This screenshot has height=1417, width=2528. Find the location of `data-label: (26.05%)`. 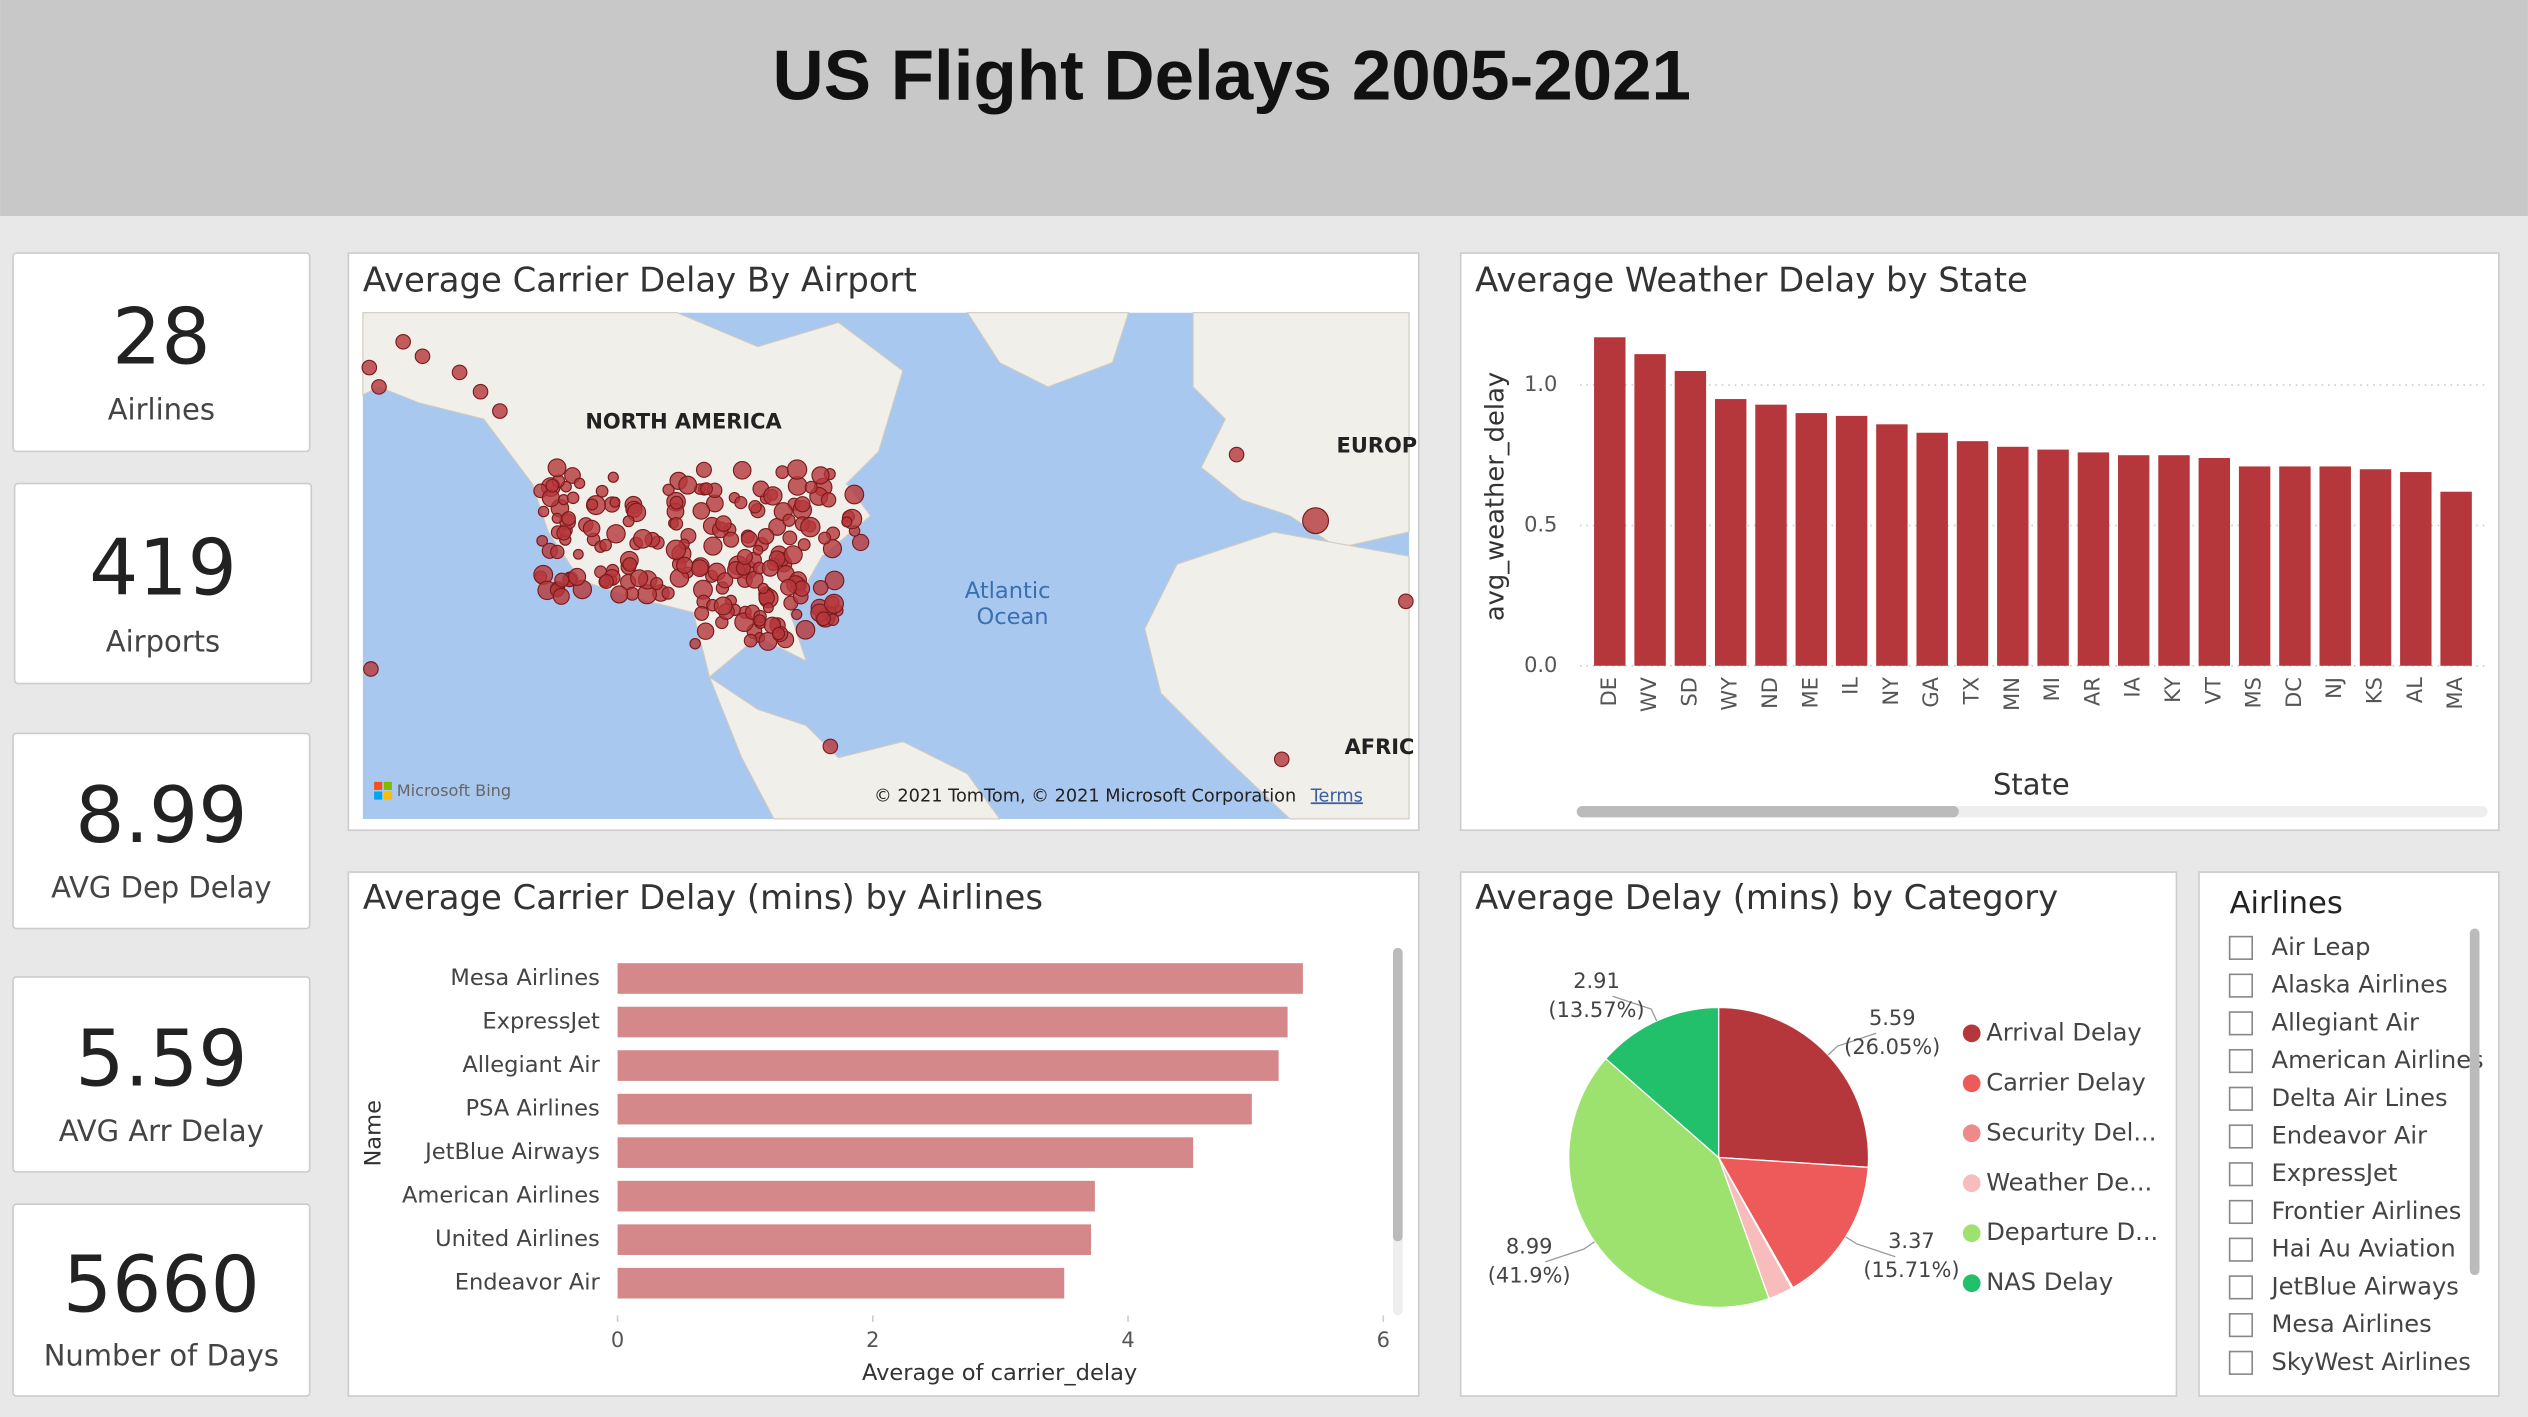

data-label: (26.05%) is located at coordinates (1892, 1047).